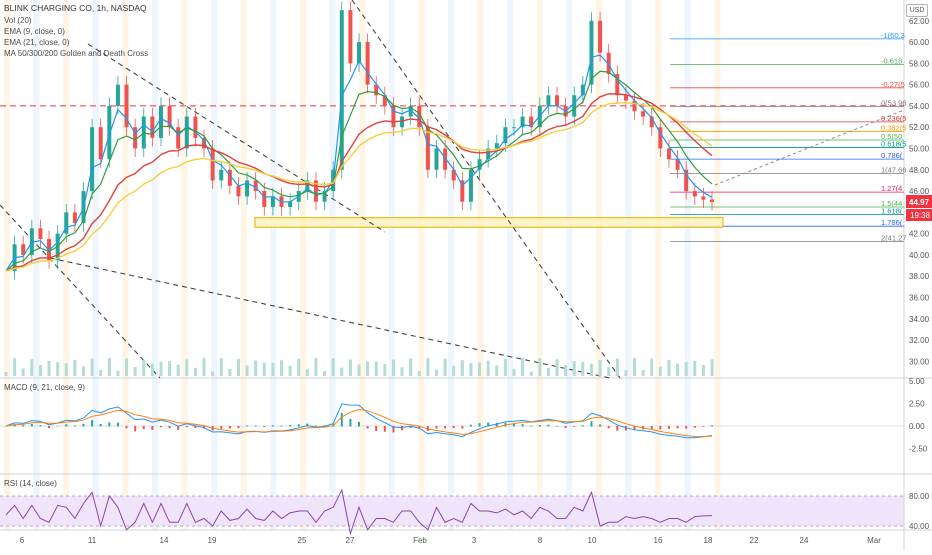  I want to click on countdown-badge, so click(919, 215).